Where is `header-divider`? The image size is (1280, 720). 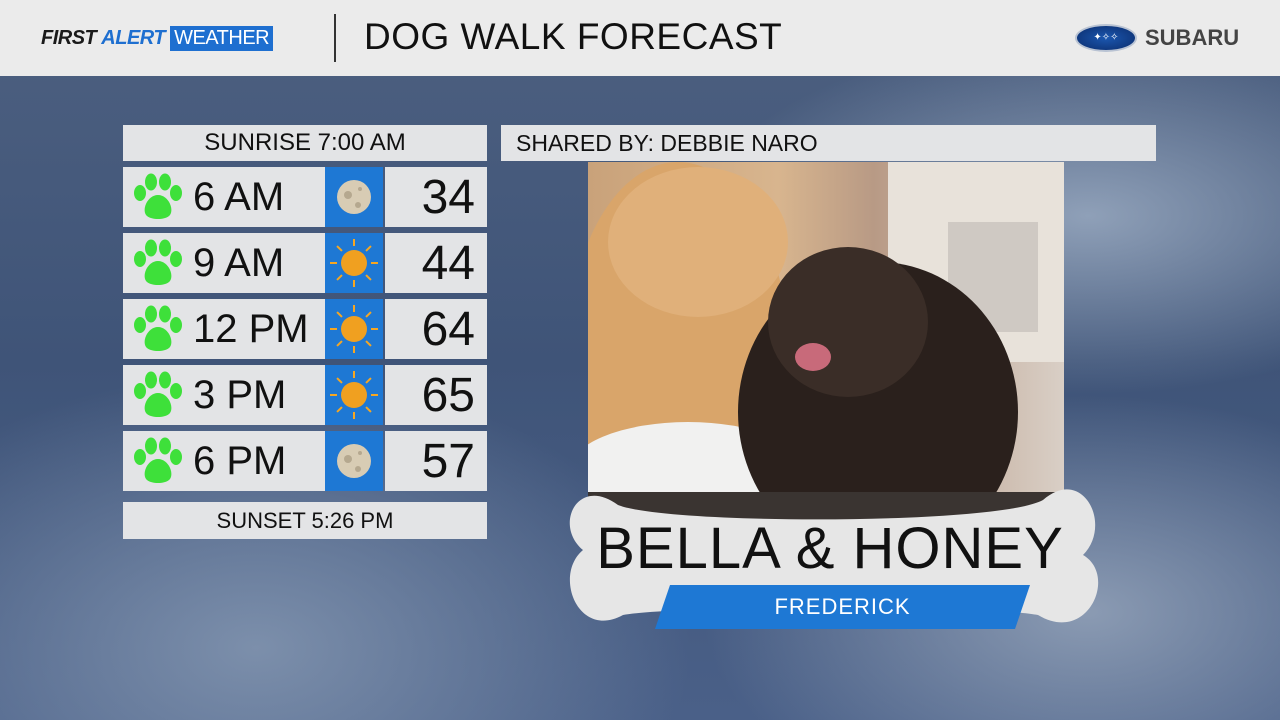
header-divider is located at coordinates (335, 38).